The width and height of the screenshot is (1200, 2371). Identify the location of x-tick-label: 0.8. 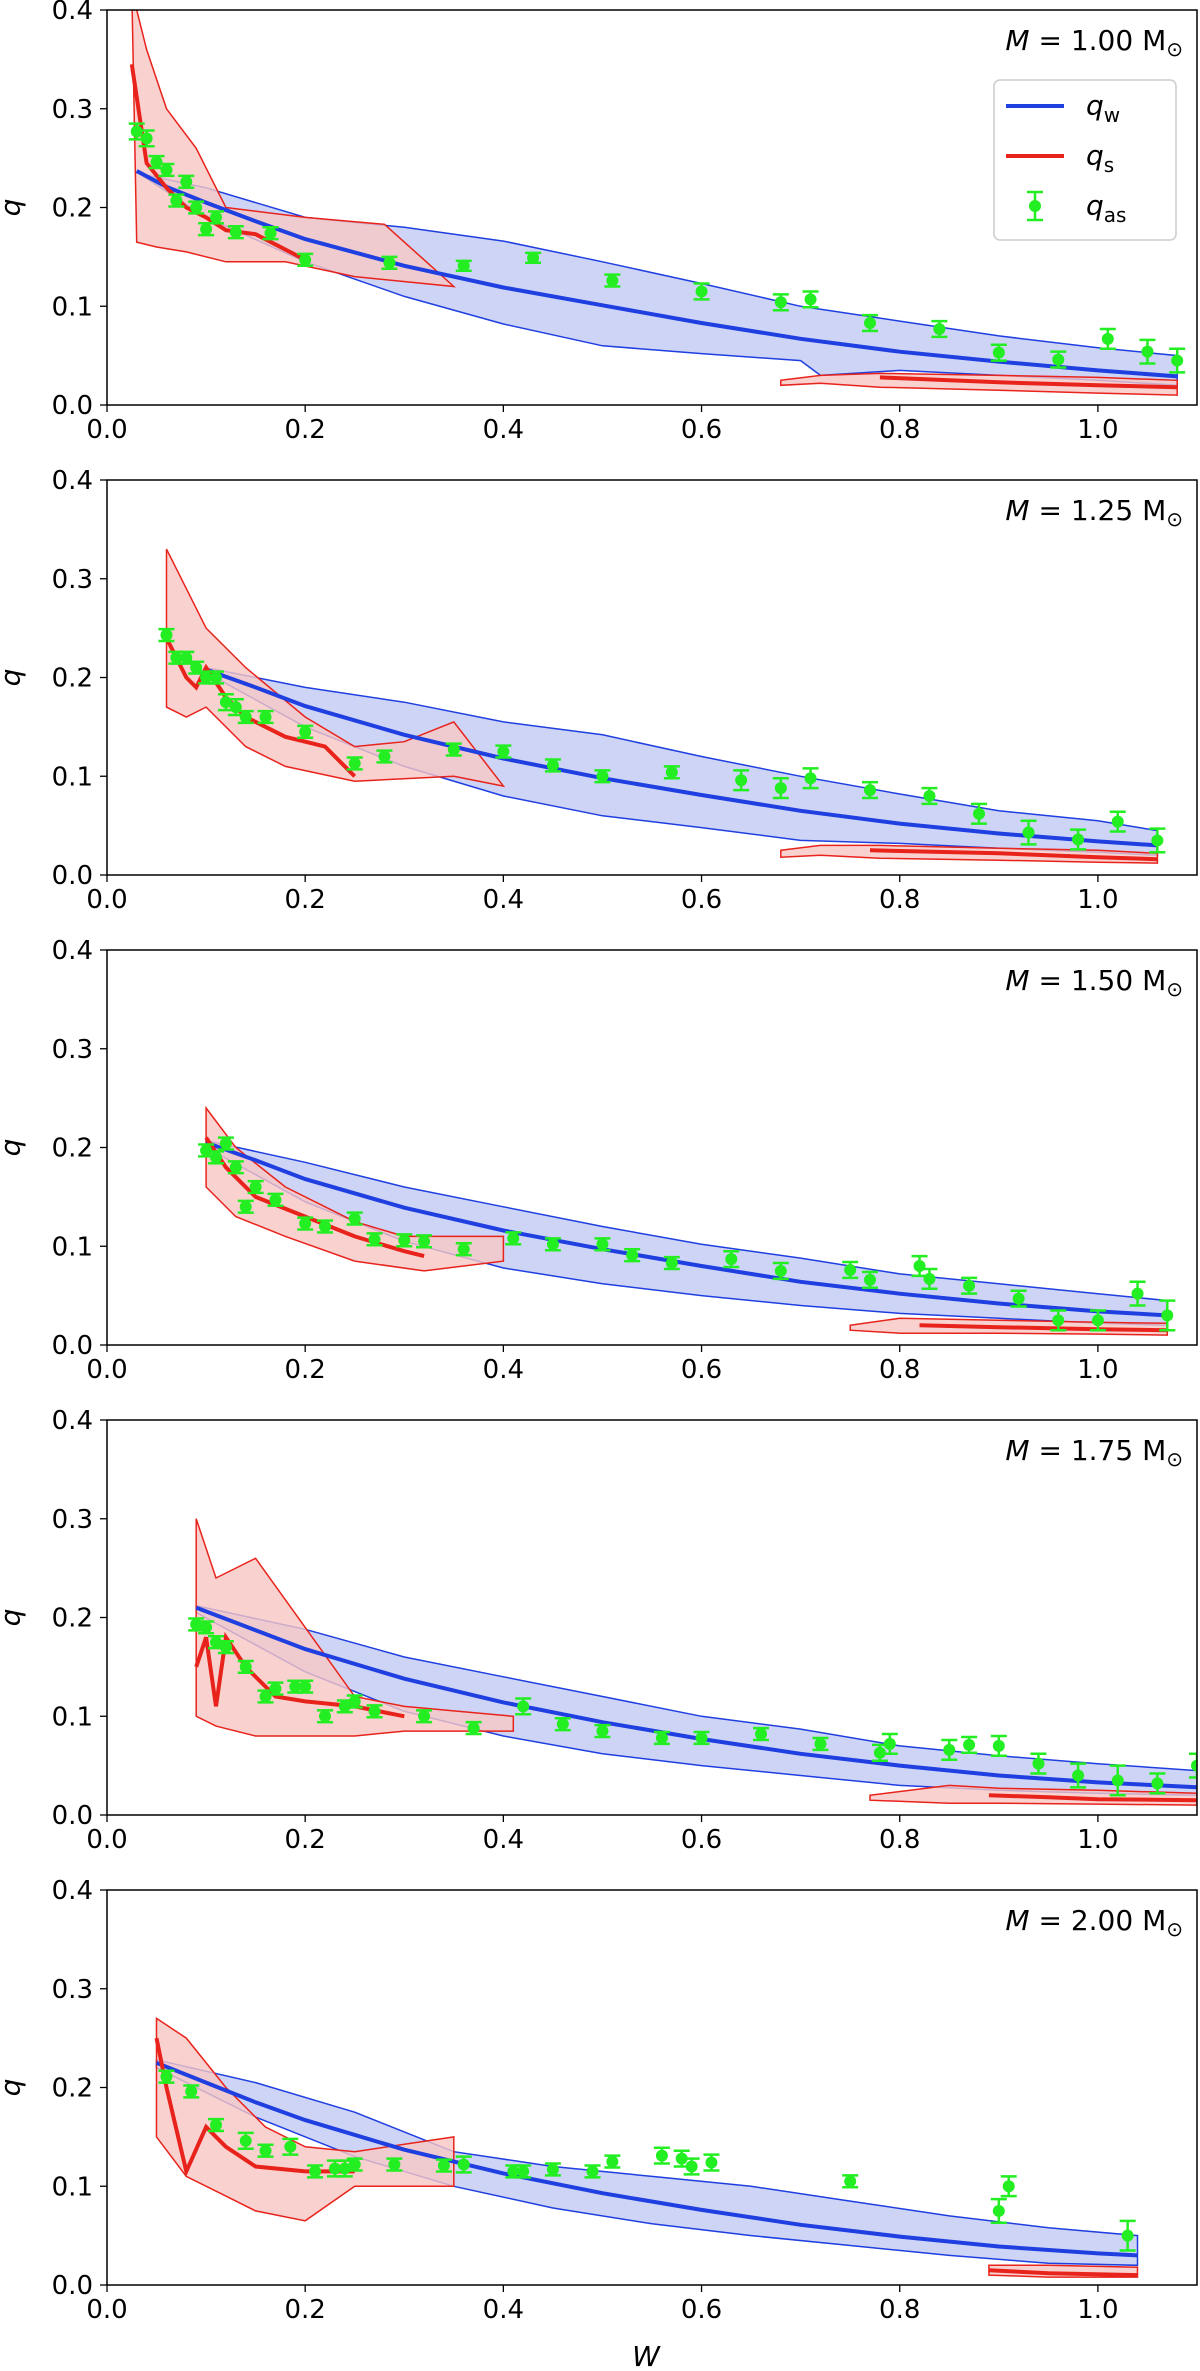
(899, 1370).